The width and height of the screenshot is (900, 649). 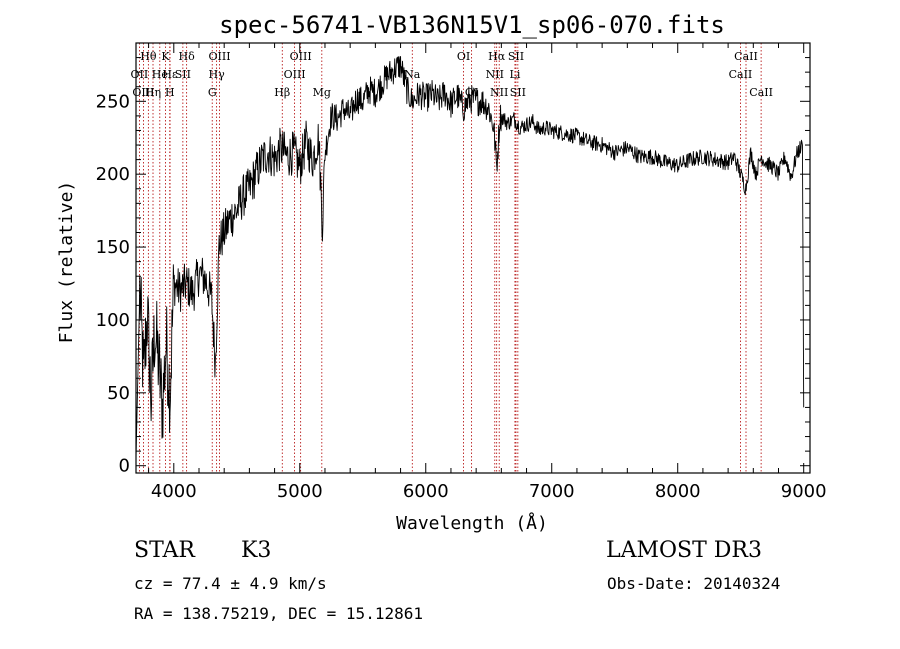 What do you see at coordinates (463, 56) in the screenshot?
I see `line-marker-label: OI` at bounding box center [463, 56].